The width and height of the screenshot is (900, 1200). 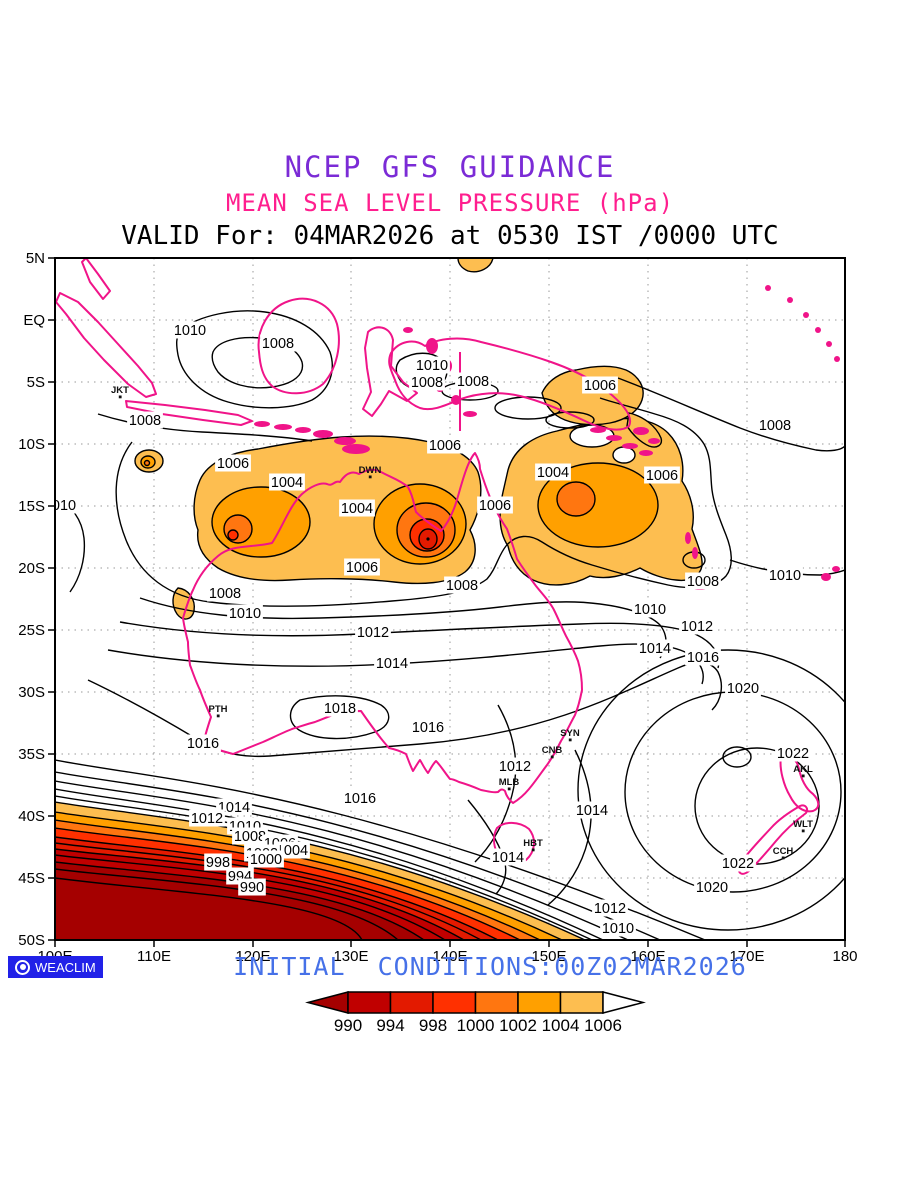 I want to click on logo-circle-icon, so click(x=22, y=967).